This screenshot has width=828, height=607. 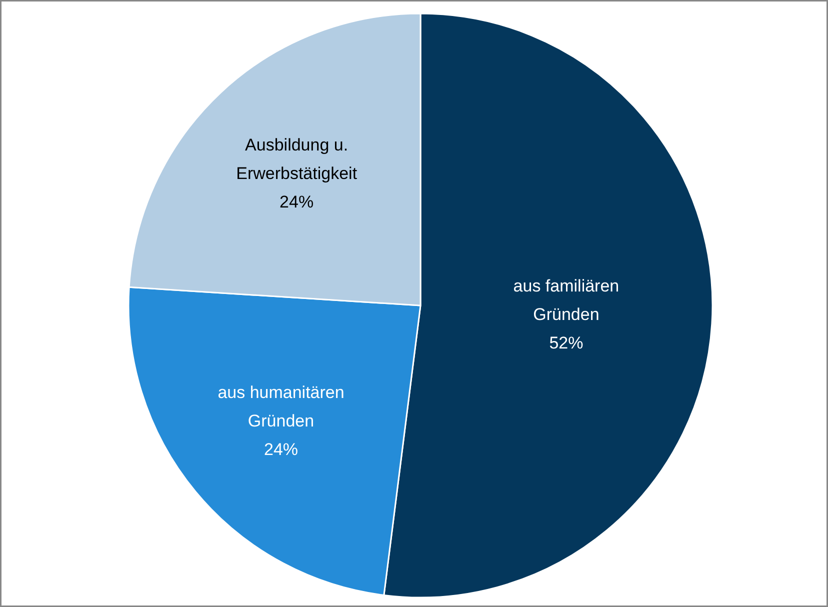 I want to click on data-label: 52%, so click(x=566, y=343).